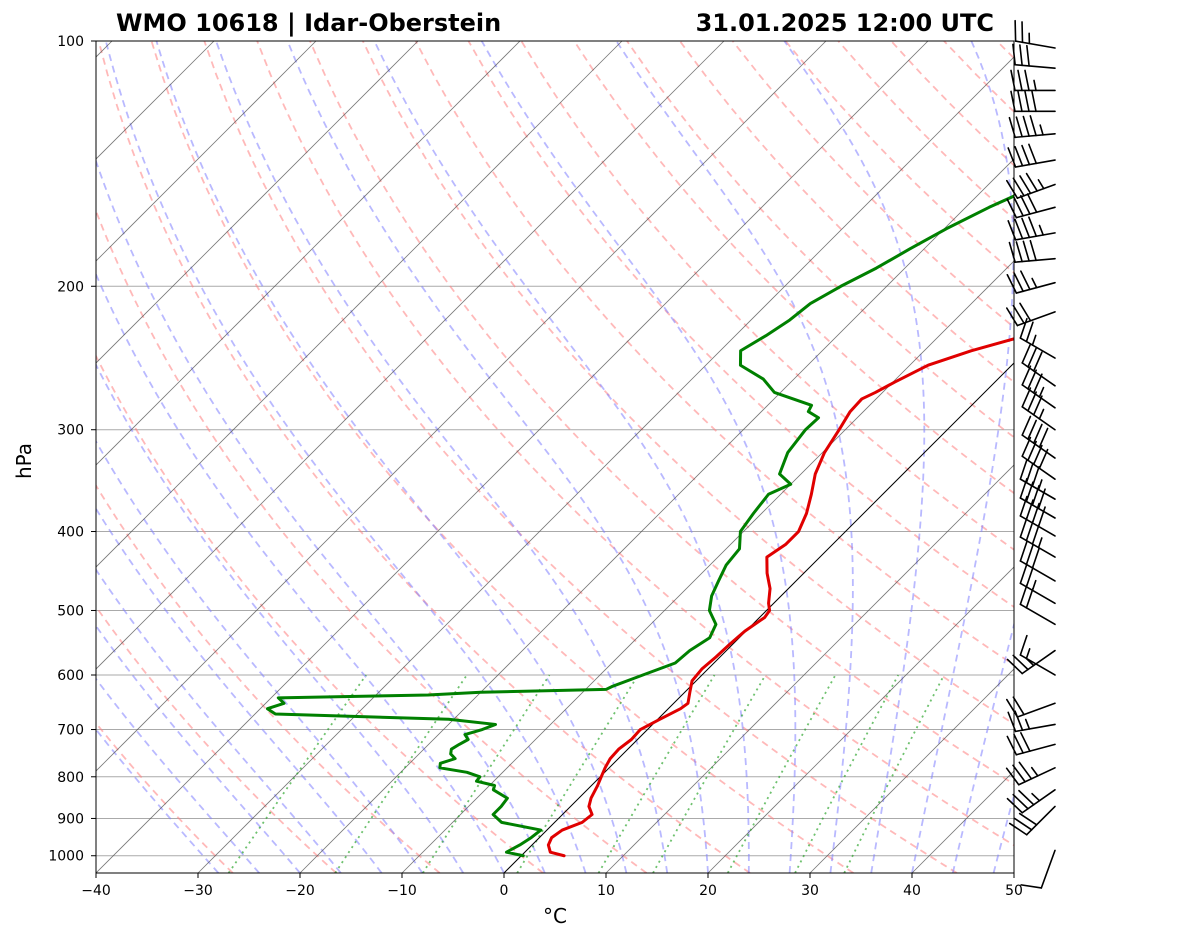  I want to click on x-axis-label: °C, so click(555, 916).